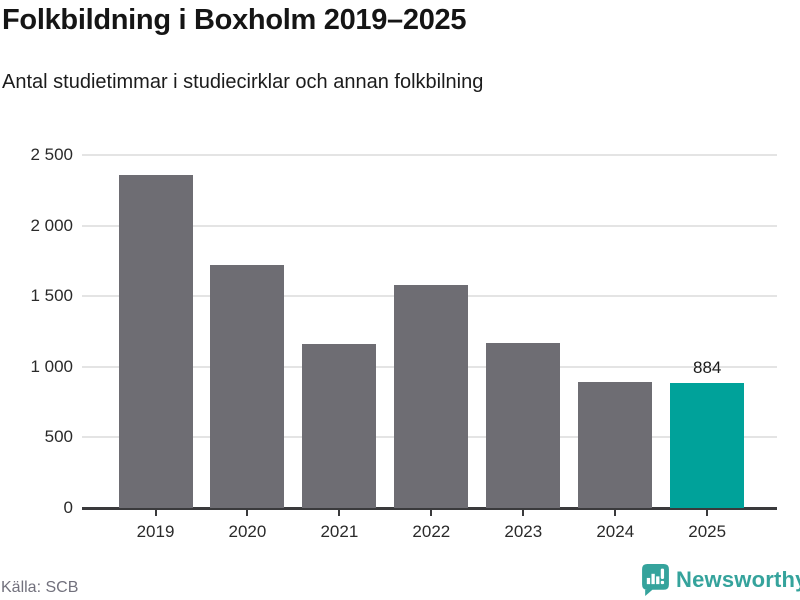 Image resolution: width=800 pixels, height=600 pixels. Describe the element at coordinates (247, 531) in the screenshot. I see `x-axis-label-2020: 2020` at that location.